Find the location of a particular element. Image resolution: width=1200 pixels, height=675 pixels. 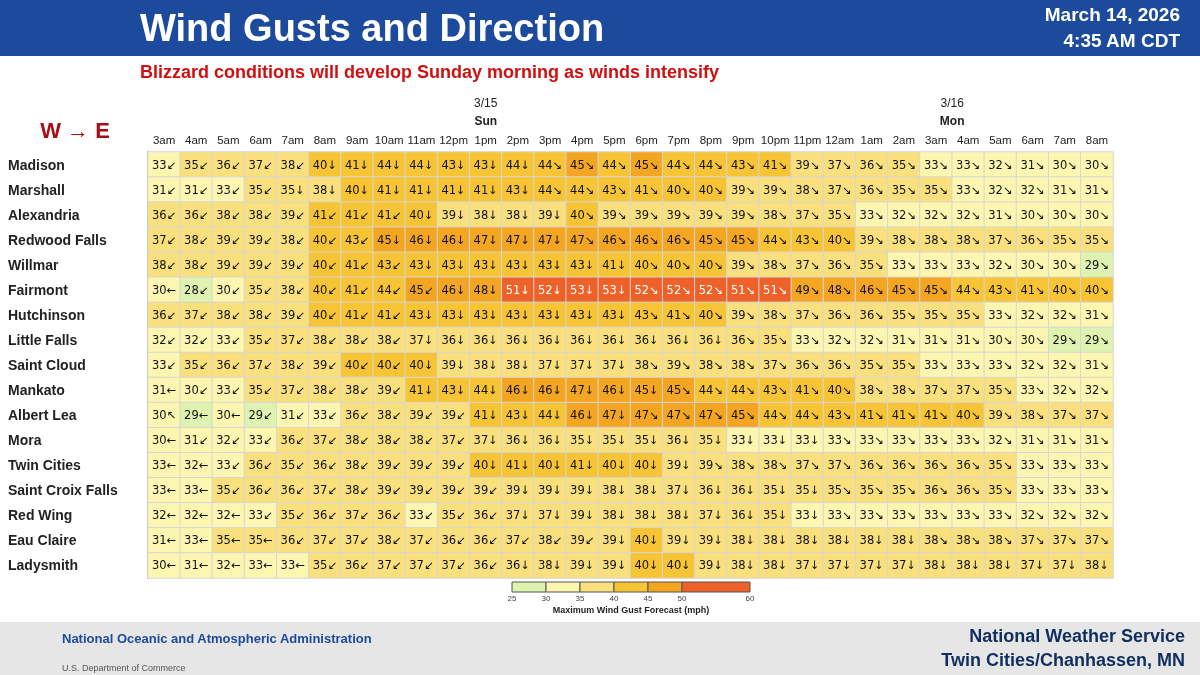

x-tick-label: 5am is located at coordinates (228, 140).